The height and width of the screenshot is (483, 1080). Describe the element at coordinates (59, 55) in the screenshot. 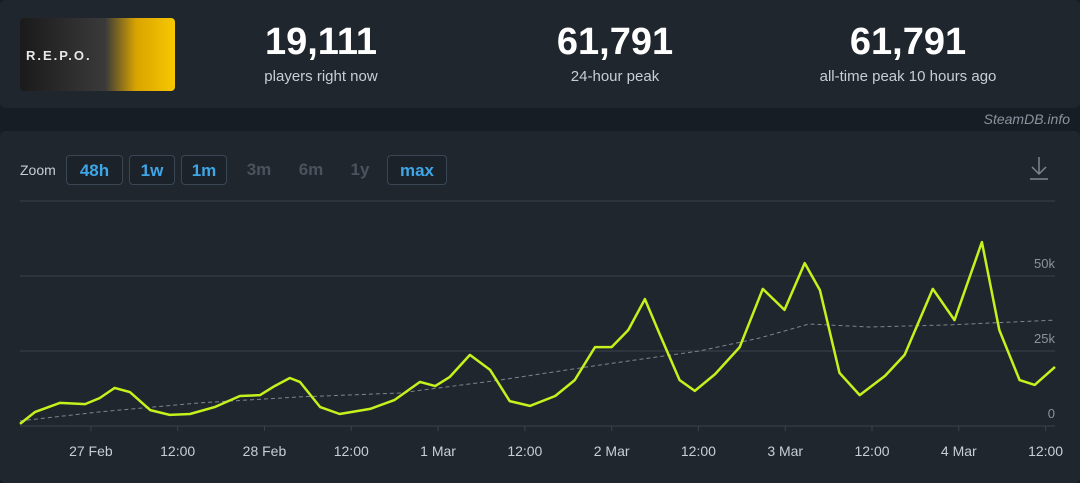

I see `logo-text: R.E.P.O.` at that location.